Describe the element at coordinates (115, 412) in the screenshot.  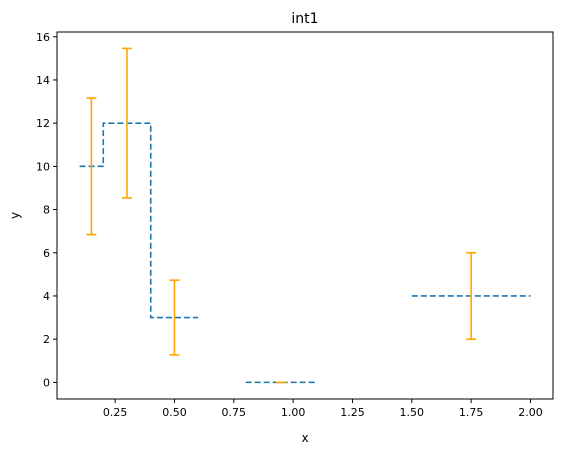
I see `x-tick-label: 0.25` at that location.